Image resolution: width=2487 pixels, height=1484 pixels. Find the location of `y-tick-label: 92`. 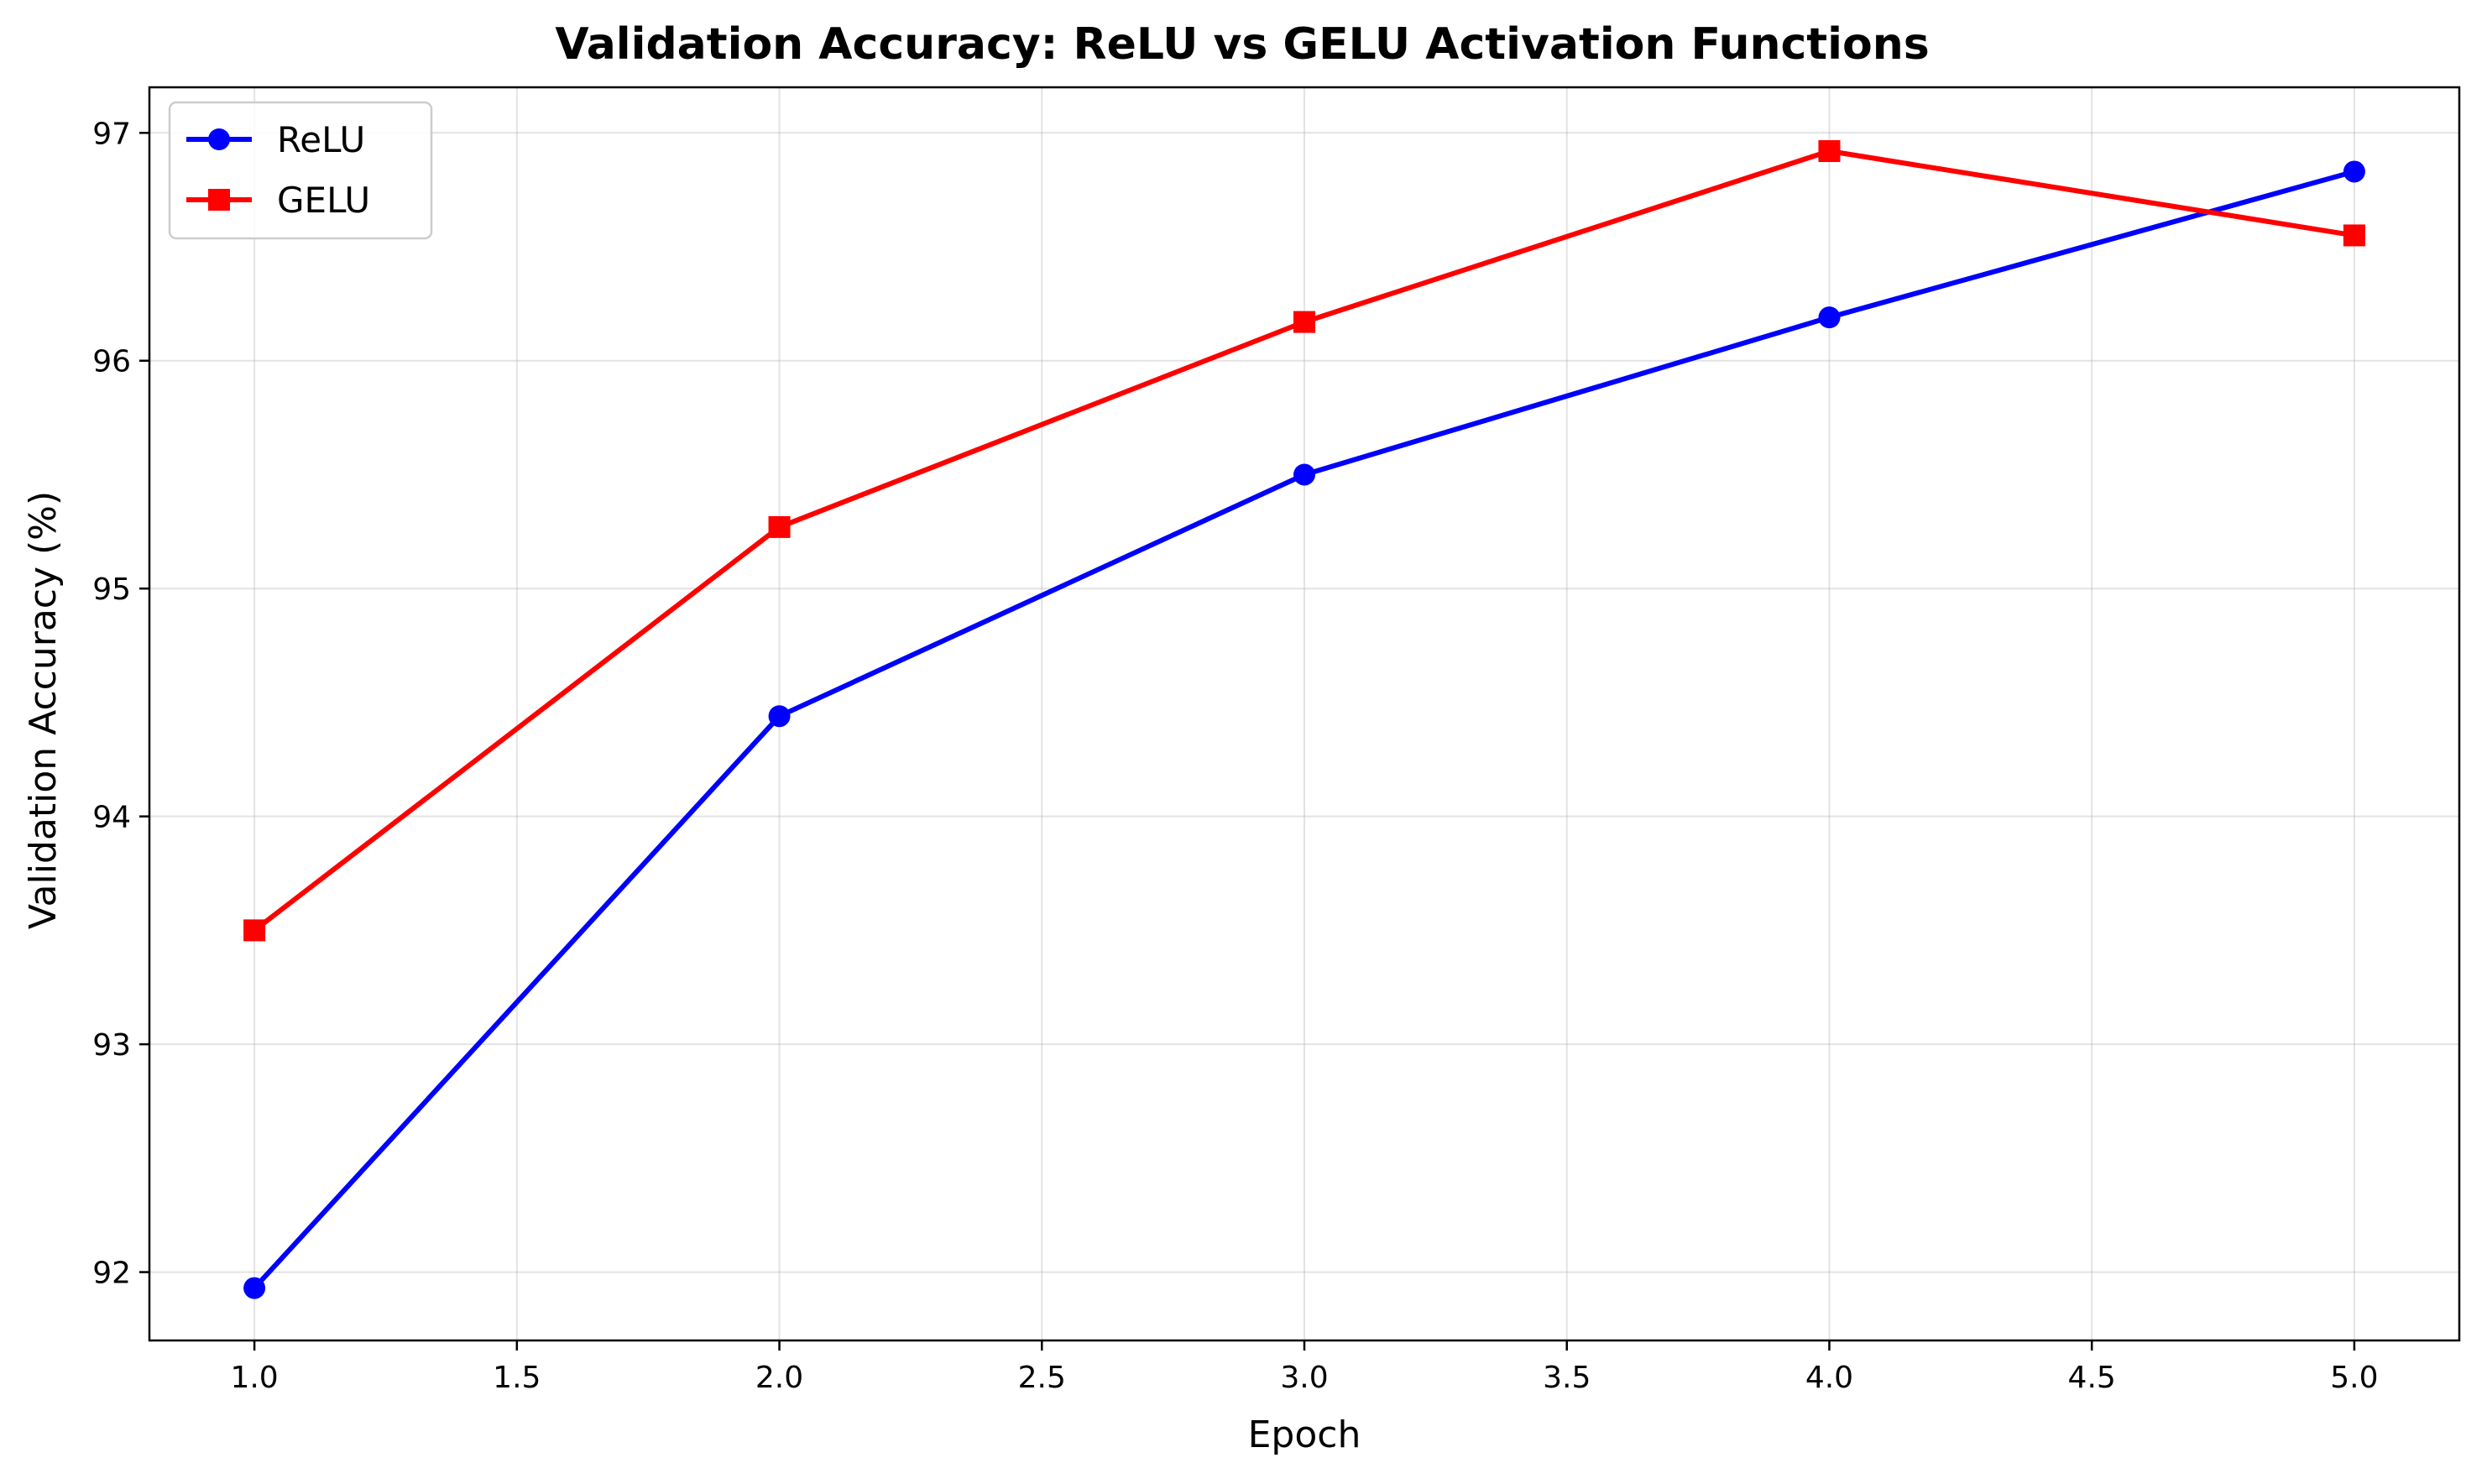

y-tick-label: 92 is located at coordinates (111, 1274).